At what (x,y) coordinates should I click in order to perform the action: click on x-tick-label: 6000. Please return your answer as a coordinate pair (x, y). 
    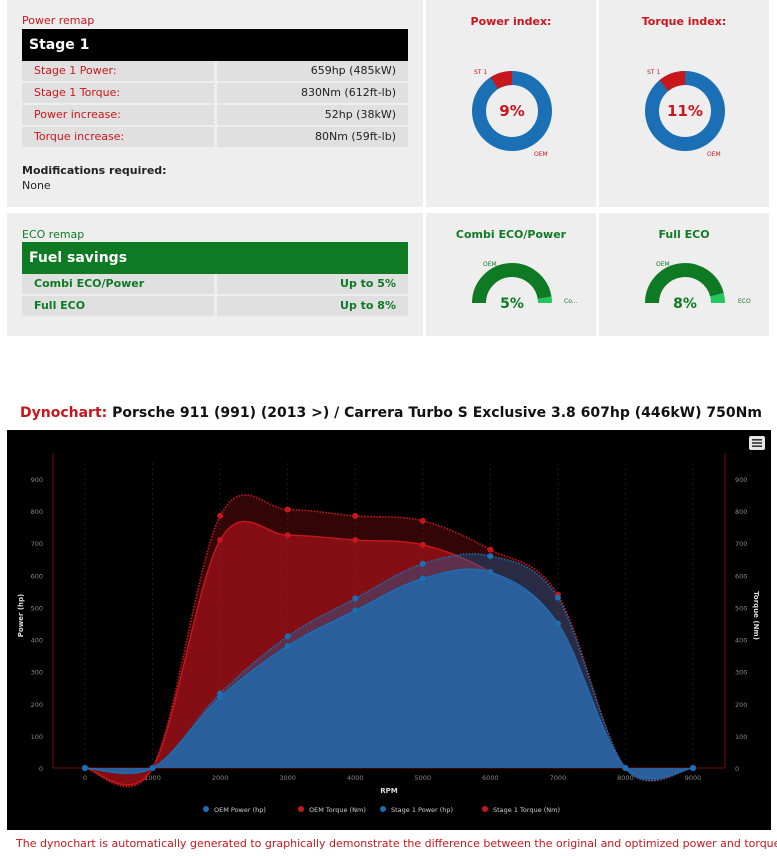
    Looking at the image, I should click on (490, 778).